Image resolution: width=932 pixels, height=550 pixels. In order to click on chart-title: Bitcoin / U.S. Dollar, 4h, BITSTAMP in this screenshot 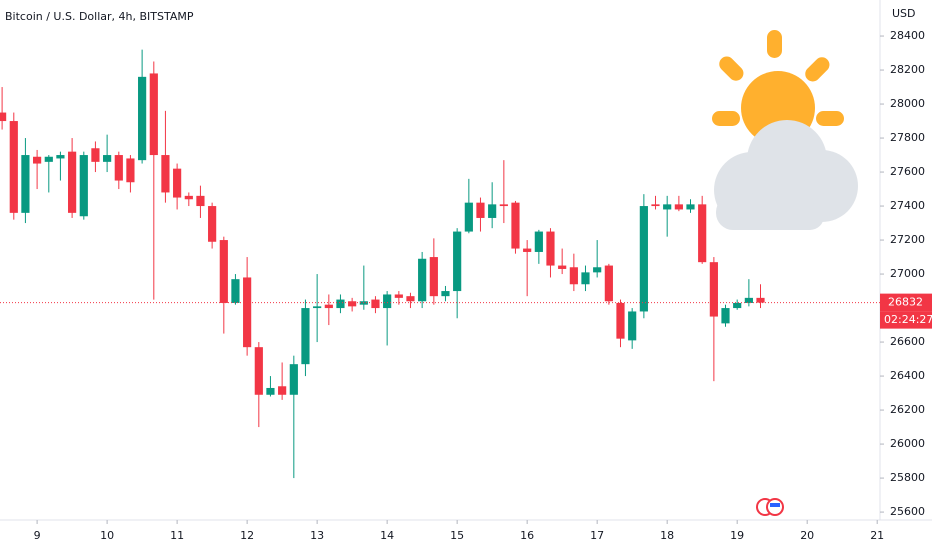, I will do `click(99, 16)`.